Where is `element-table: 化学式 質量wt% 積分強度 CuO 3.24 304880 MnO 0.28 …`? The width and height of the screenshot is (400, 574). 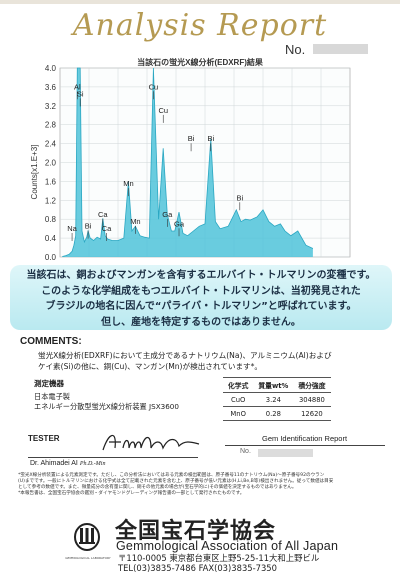
element-table: 化学式 質量wt% 積分強度 CuO 3.24 304880 MnO 0.28 … is located at coordinates (277, 399).